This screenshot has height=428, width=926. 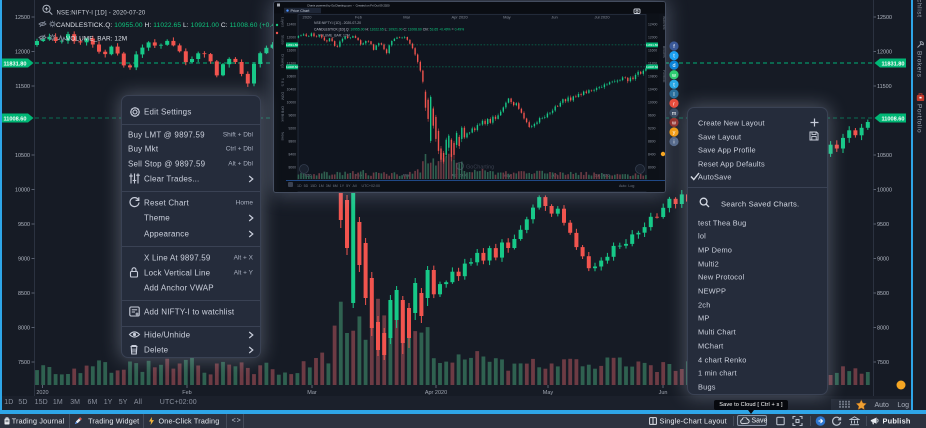 What do you see at coordinates (283, 114) in the screenshot?
I see `svg-text: OFB Book` at bounding box center [283, 114].